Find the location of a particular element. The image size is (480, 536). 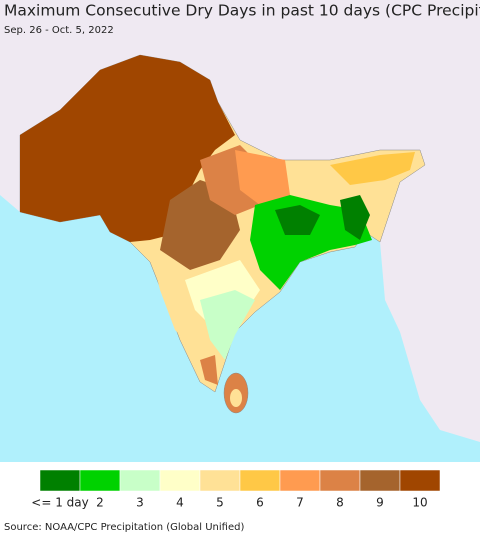

wet-1-area-east is located at coordinates (355, 217).